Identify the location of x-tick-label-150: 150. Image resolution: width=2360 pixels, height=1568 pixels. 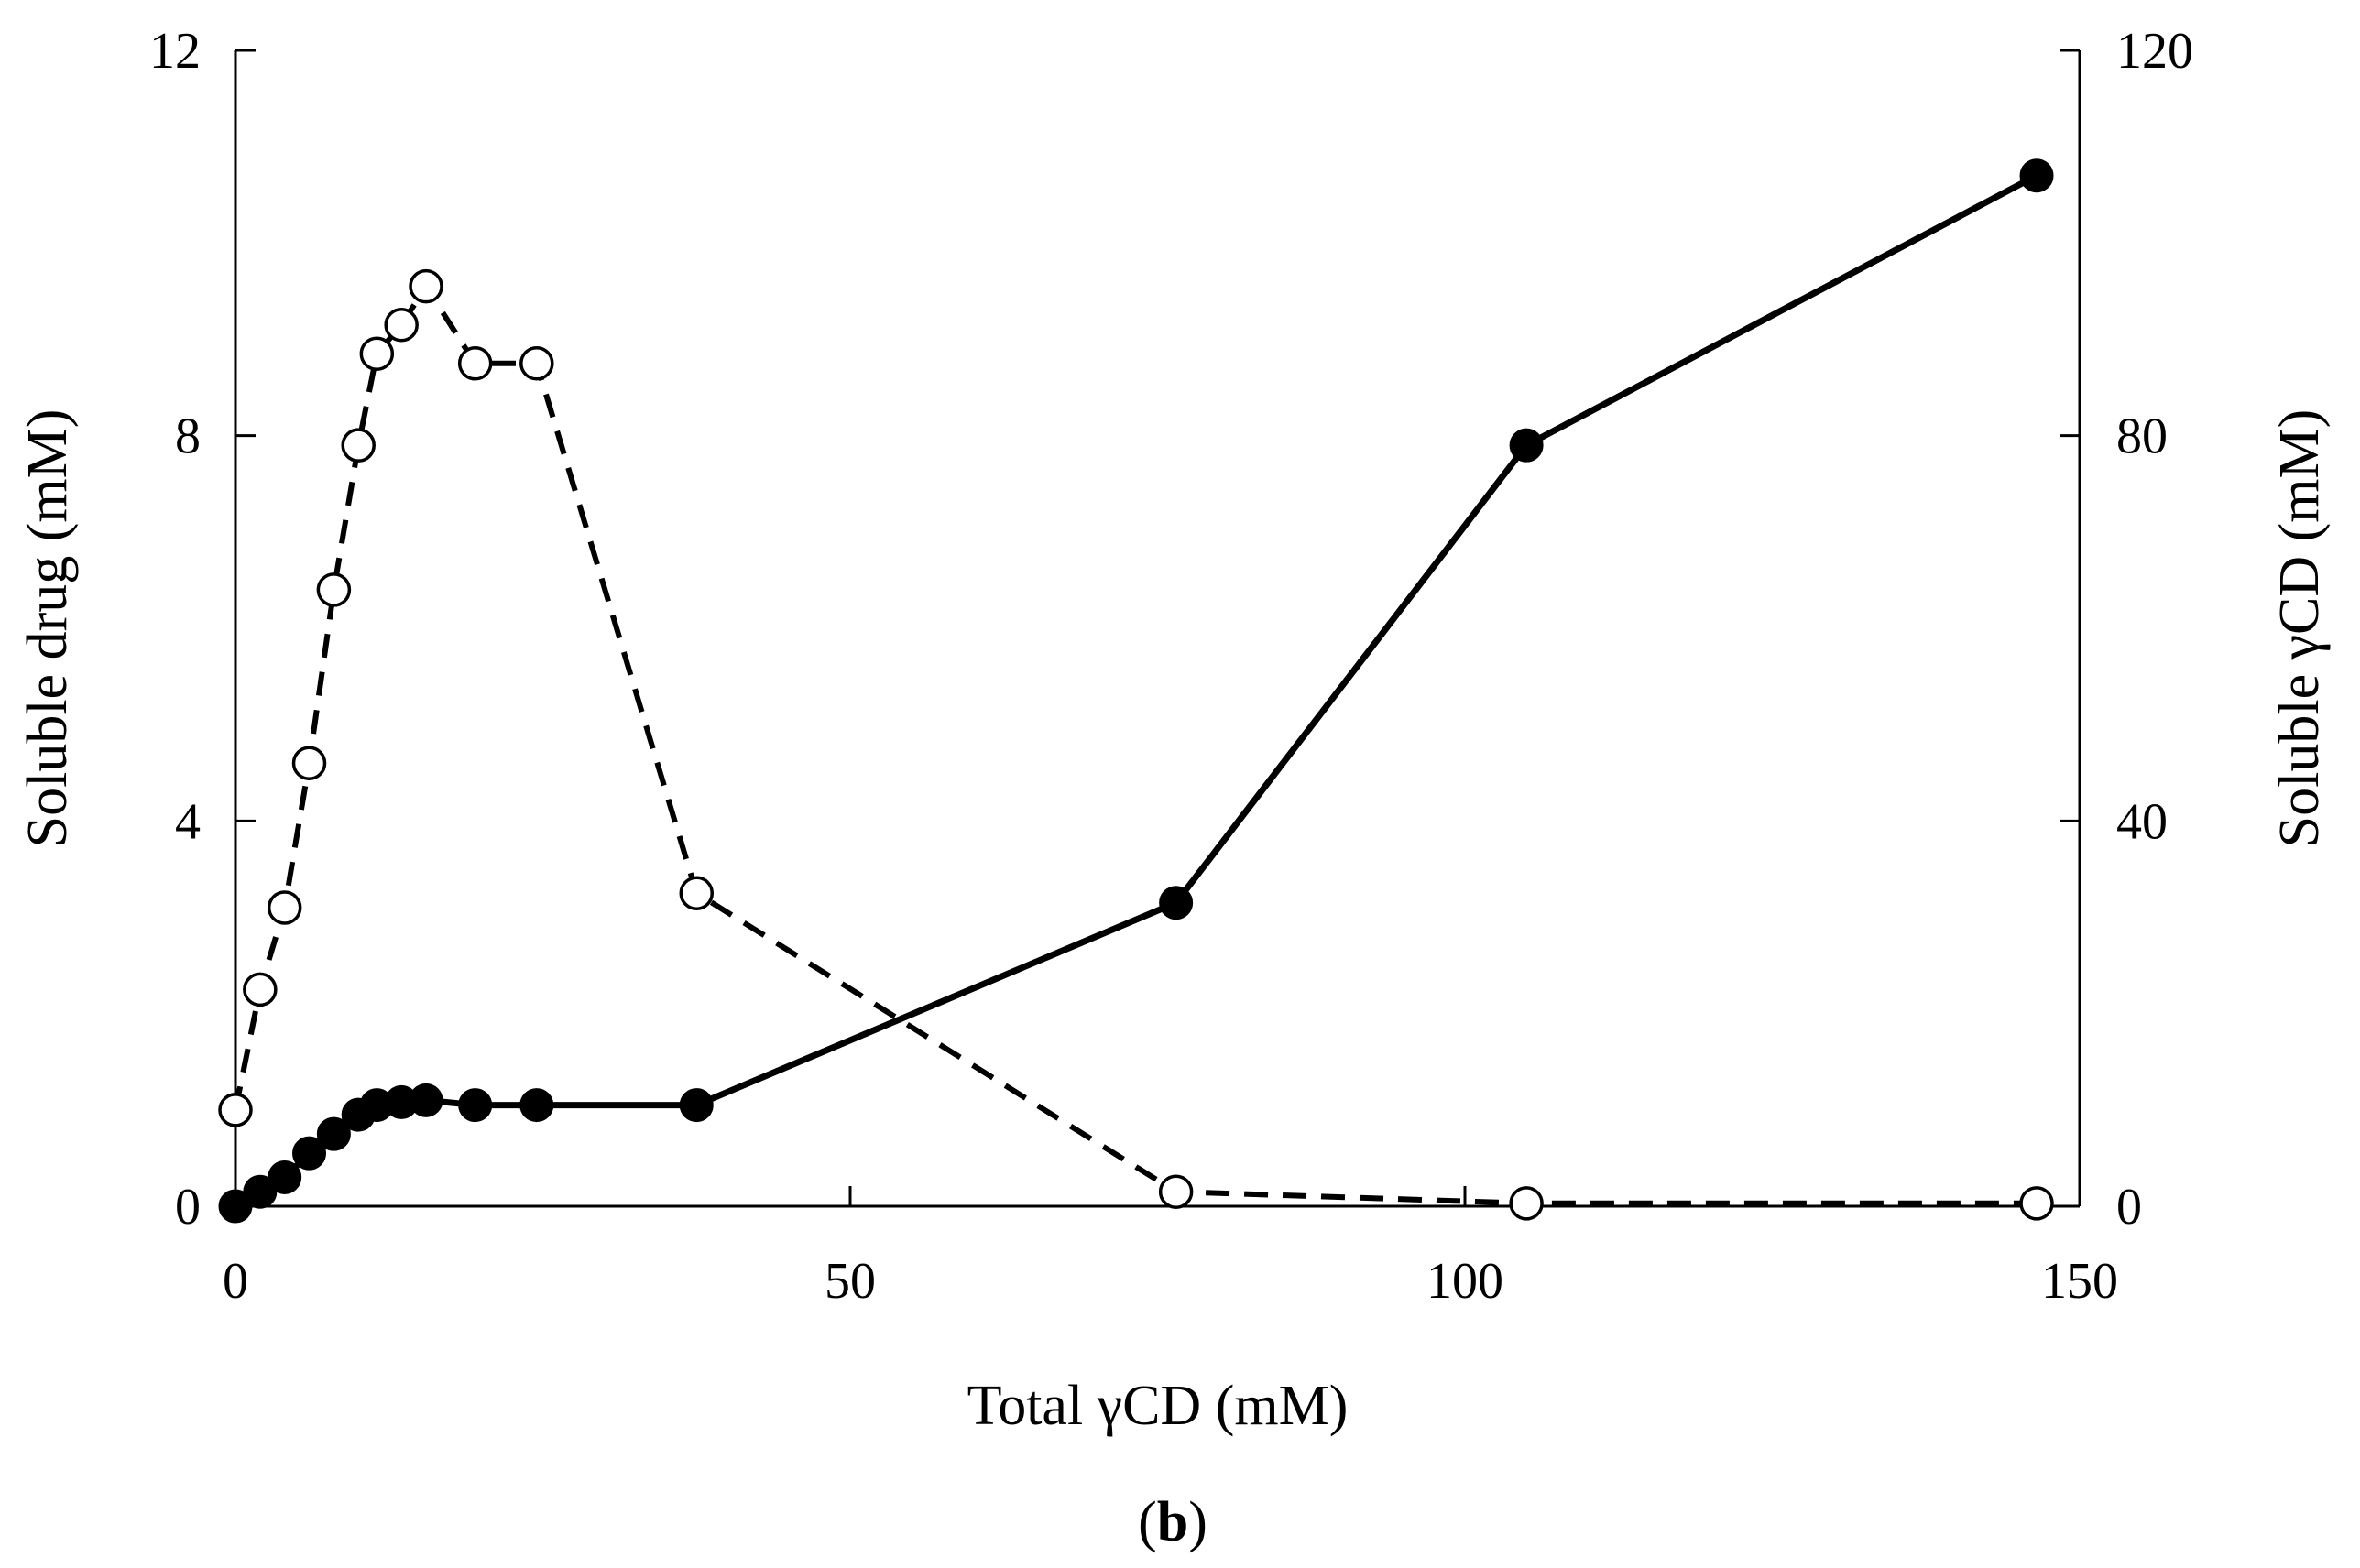
(2079, 1281).